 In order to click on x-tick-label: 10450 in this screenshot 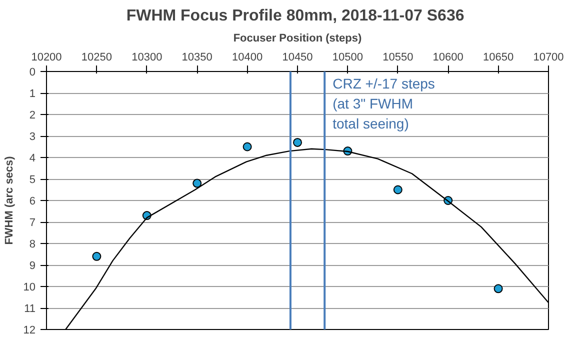, I will do `click(297, 58)`.